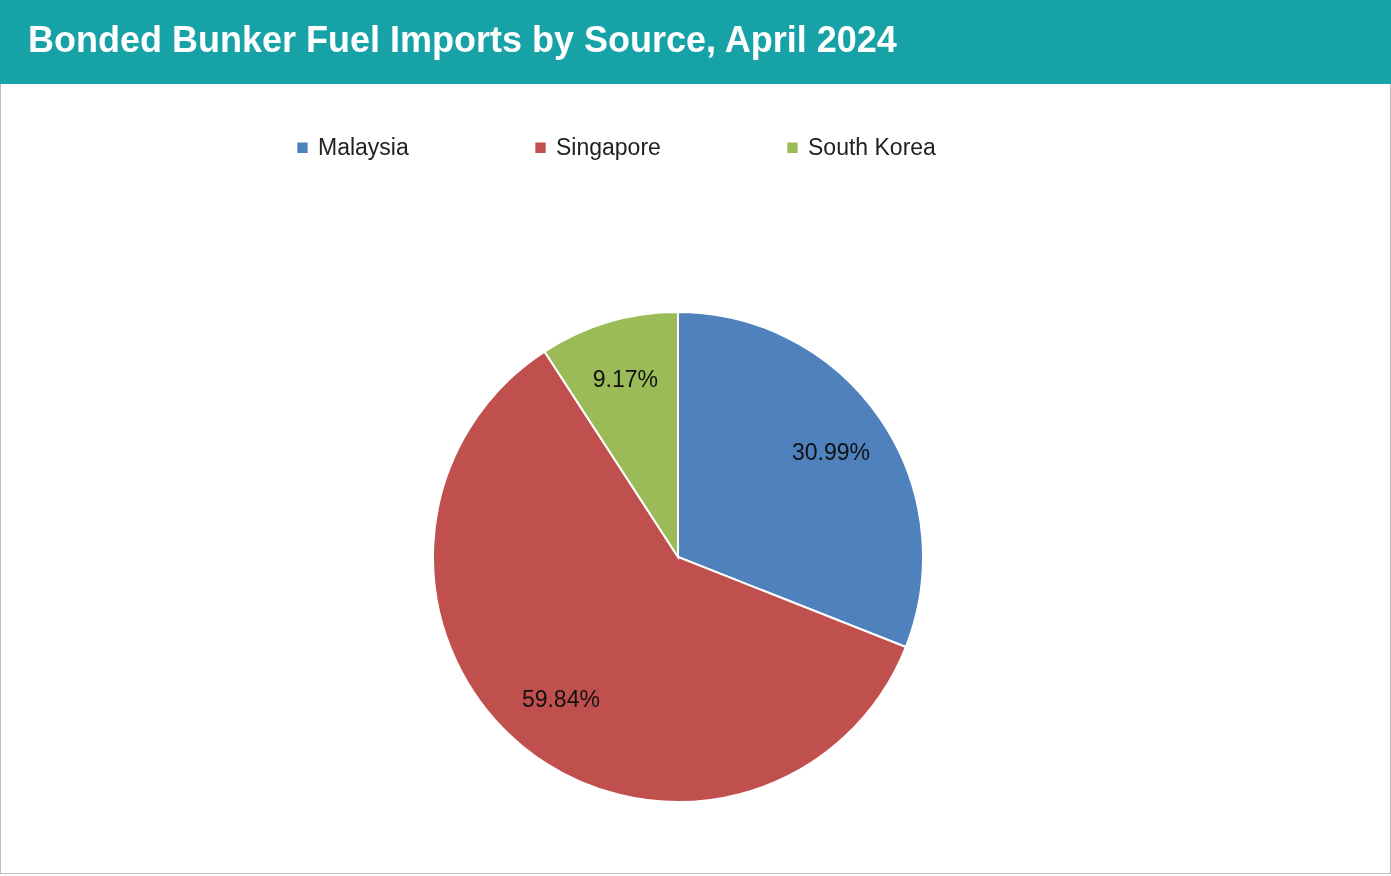 The width and height of the screenshot is (1391, 876). What do you see at coordinates (830, 451) in the screenshot?
I see `data-label: 30.99%` at bounding box center [830, 451].